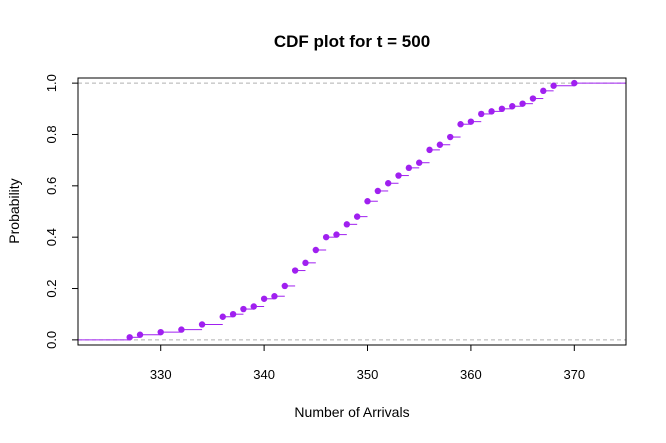 The height and width of the screenshot is (443, 666). What do you see at coordinates (51, 288) in the screenshot?
I see `y-tick-label: 0.2` at bounding box center [51, 288].